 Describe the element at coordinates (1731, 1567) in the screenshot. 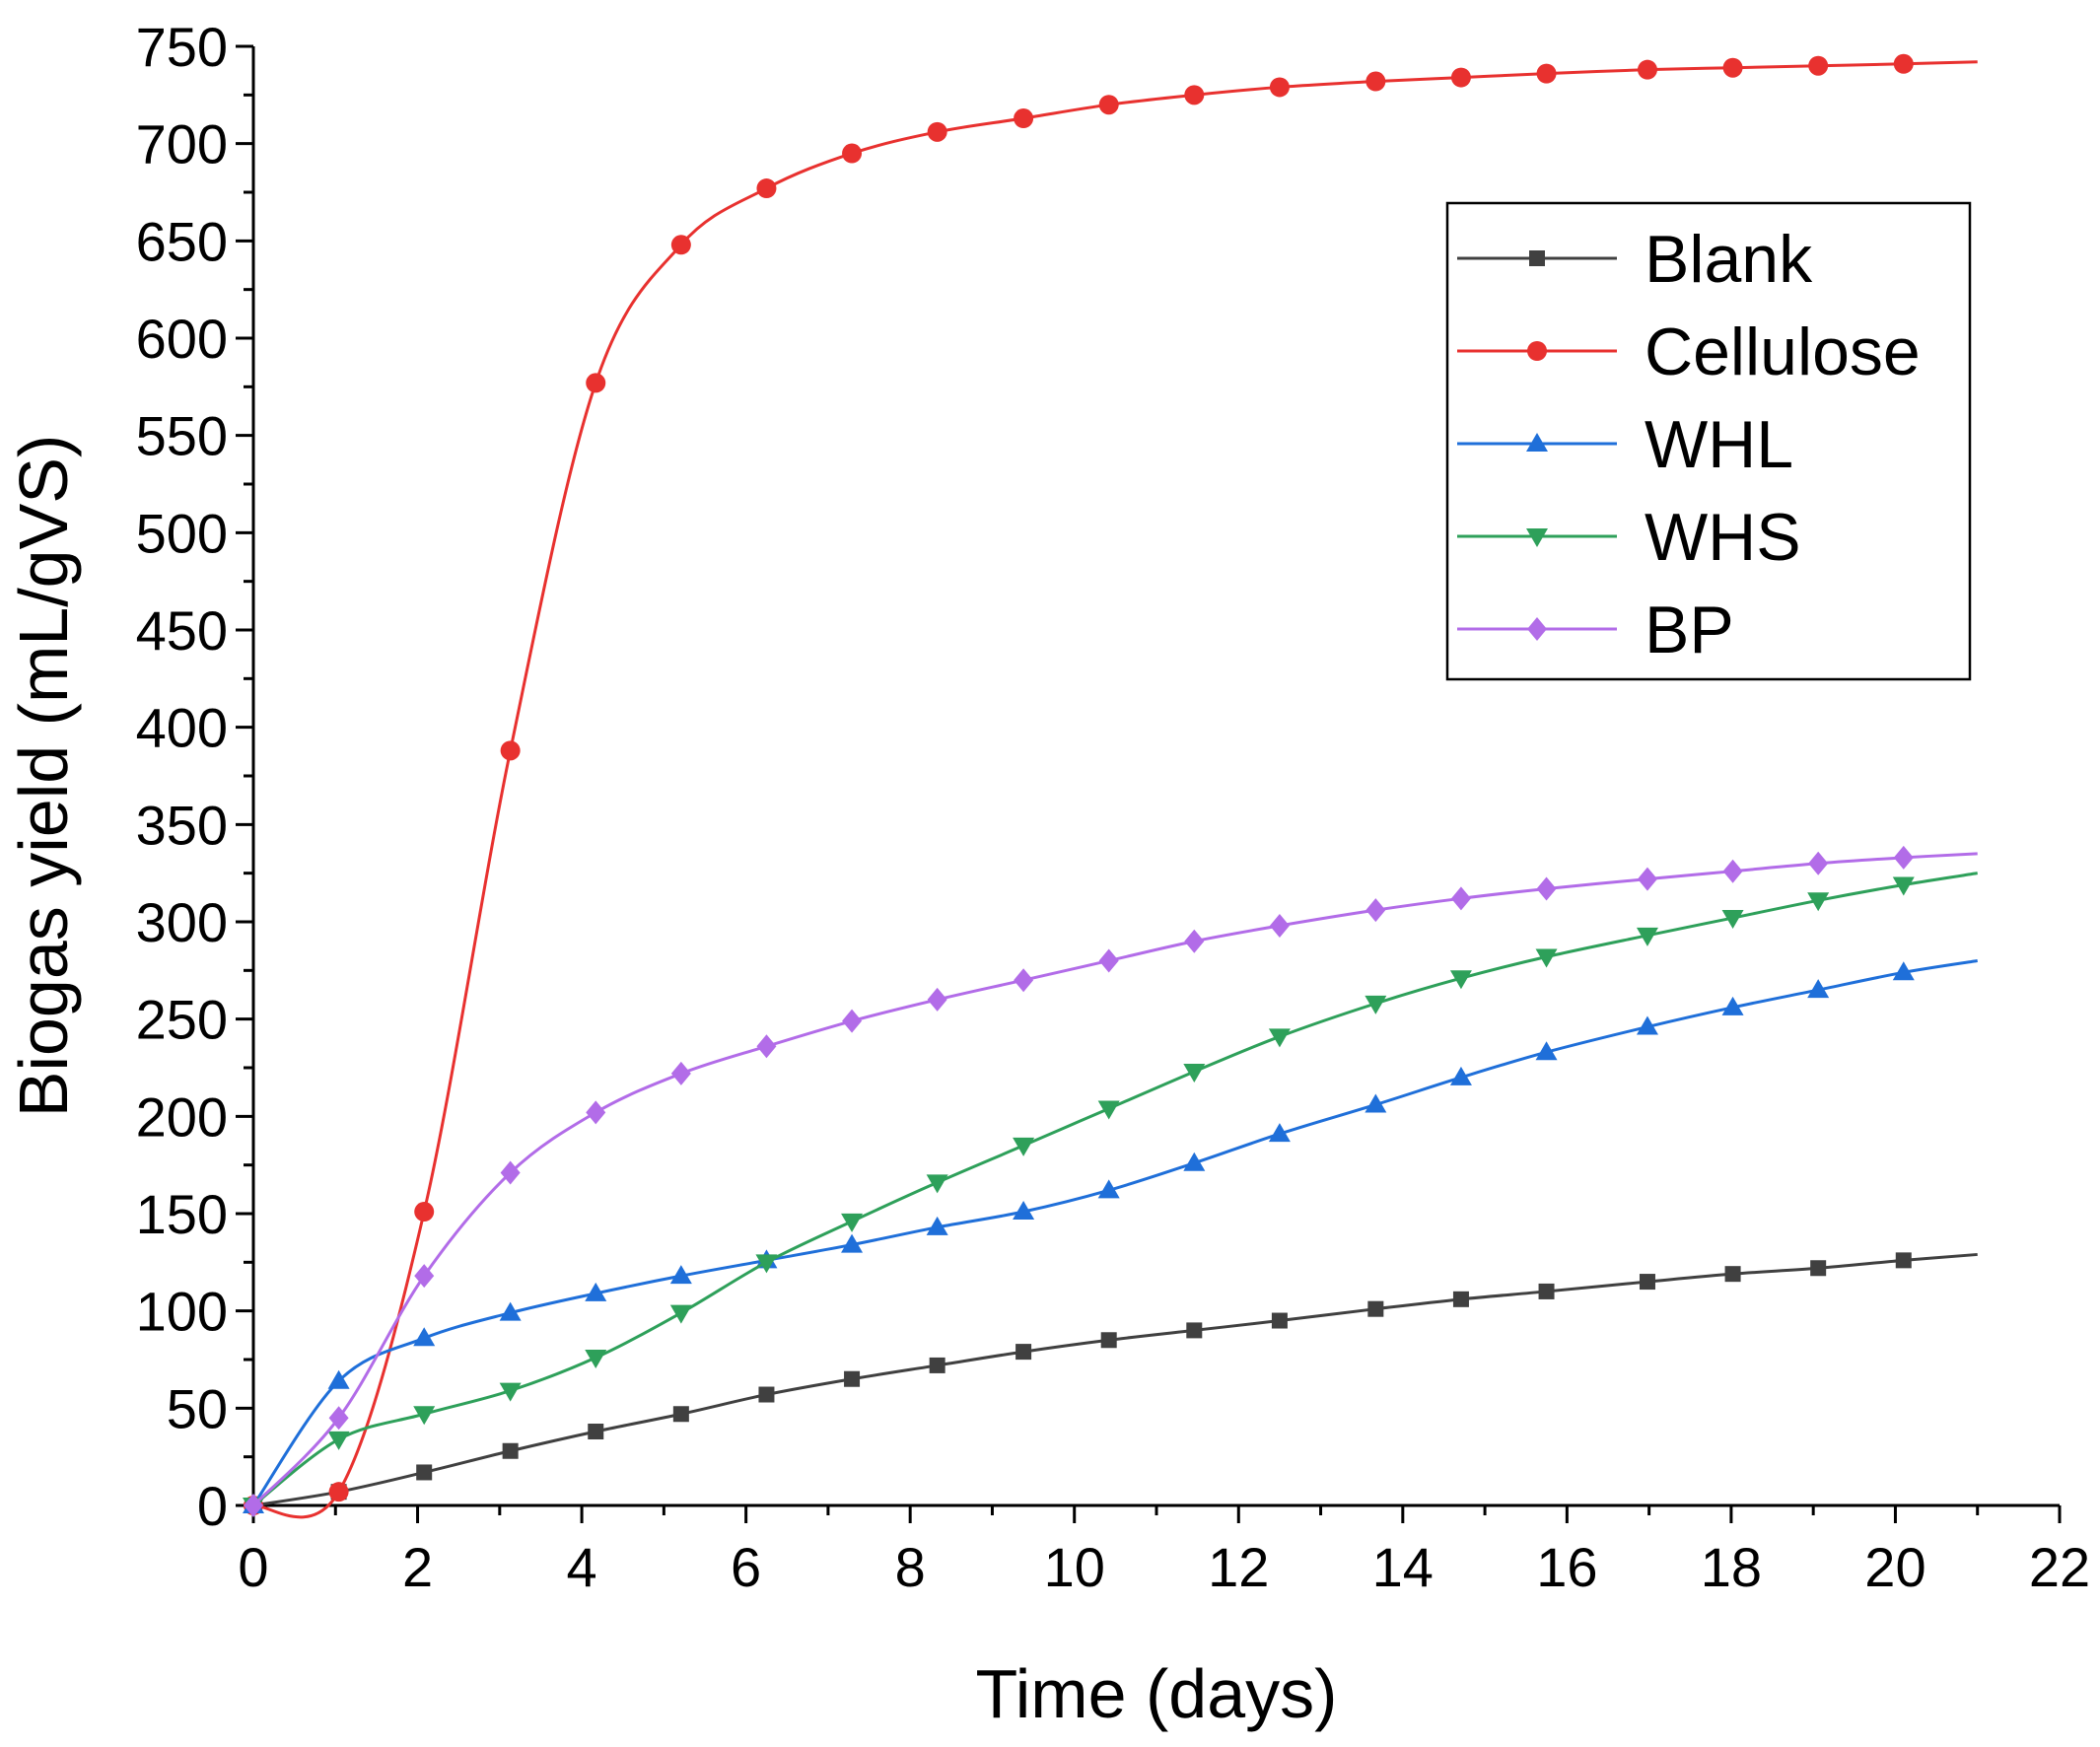

I see `x-tick-label: 18` at that location.